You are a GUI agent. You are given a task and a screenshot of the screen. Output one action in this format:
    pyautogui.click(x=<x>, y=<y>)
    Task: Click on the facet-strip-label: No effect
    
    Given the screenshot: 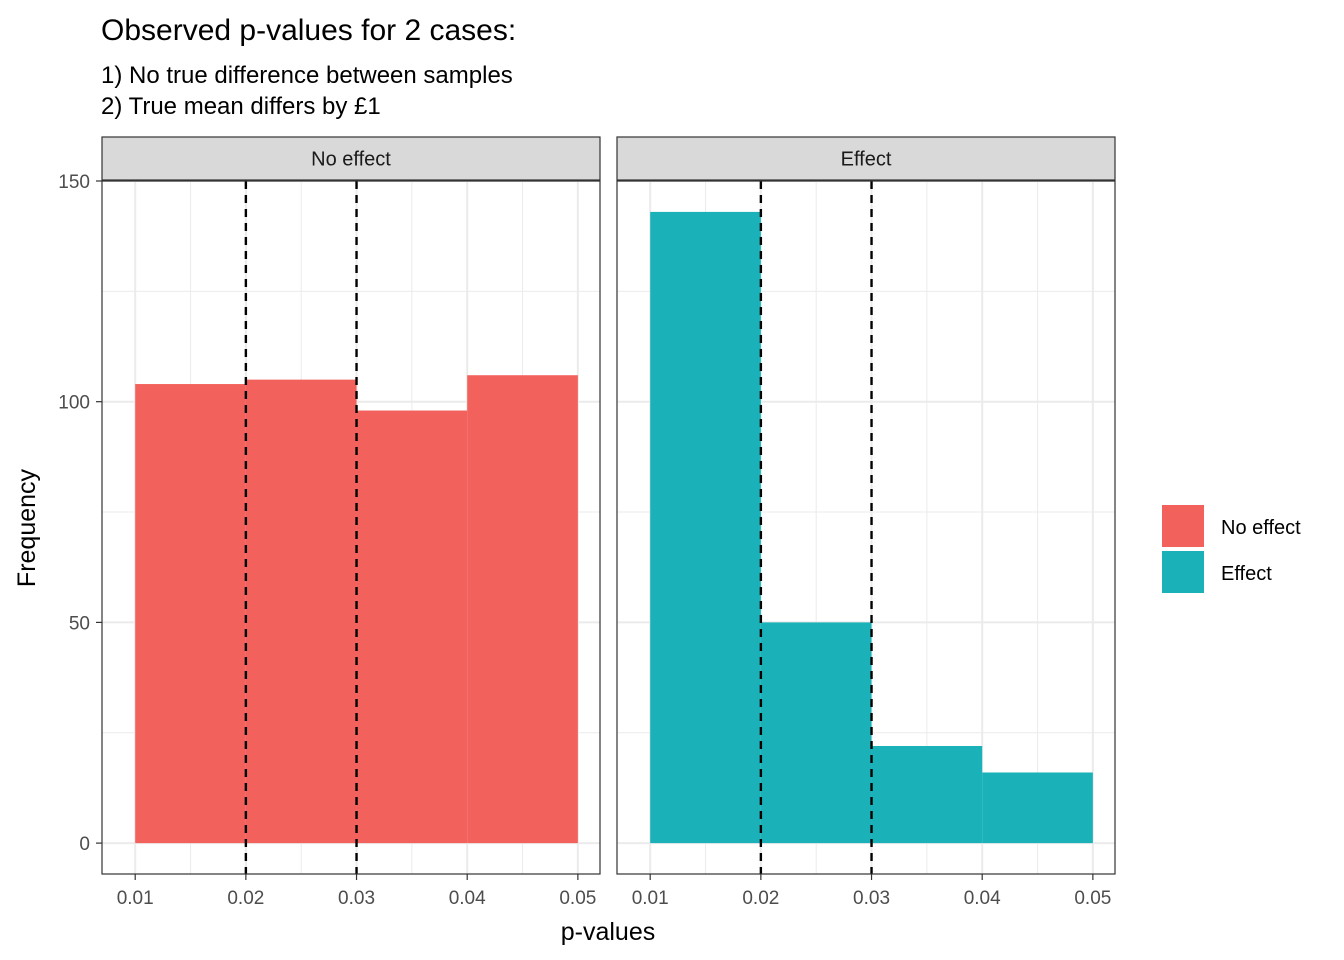 What is the action you would take?
    pyautogui.click(x=351, y=160)
    